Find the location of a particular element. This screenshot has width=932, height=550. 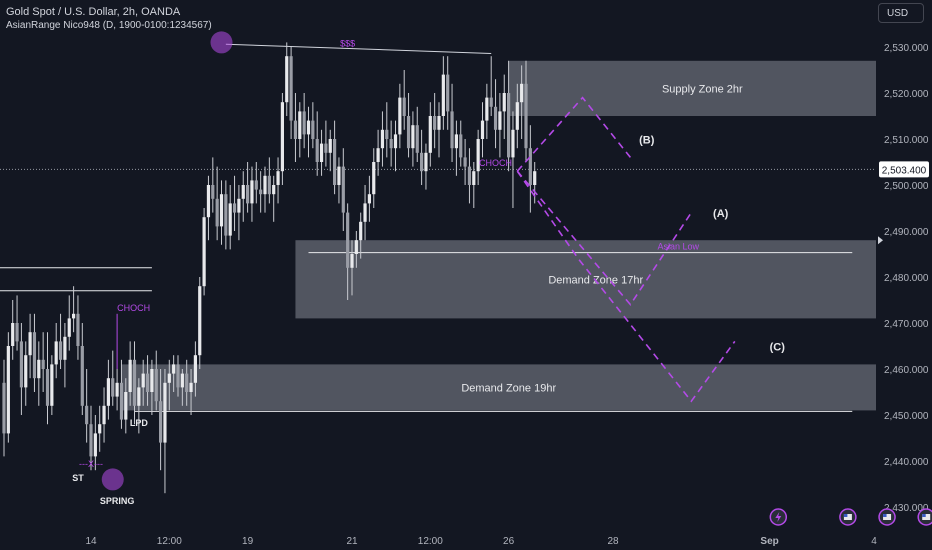

y-tick-label: 2,510.000 is located at coordinates (906, 140).